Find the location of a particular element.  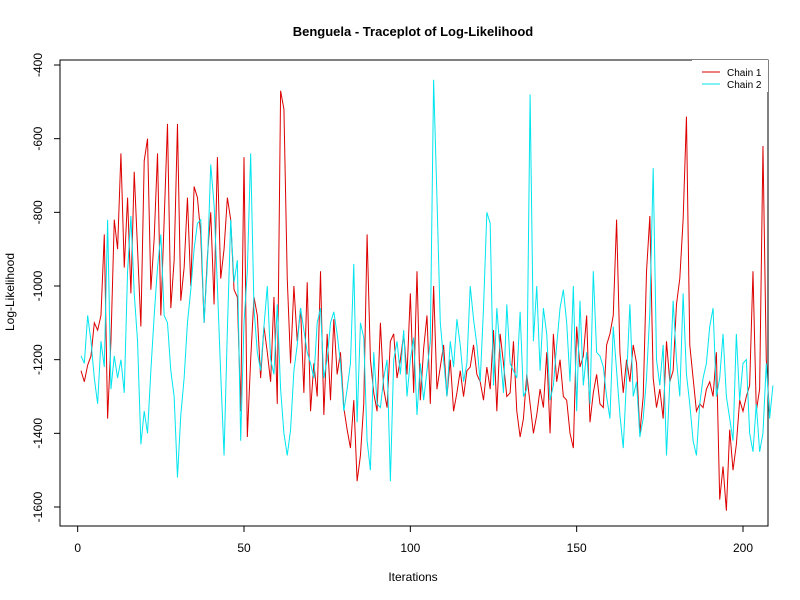

y-tick-label: -800 is located at coordinates (38, 212).